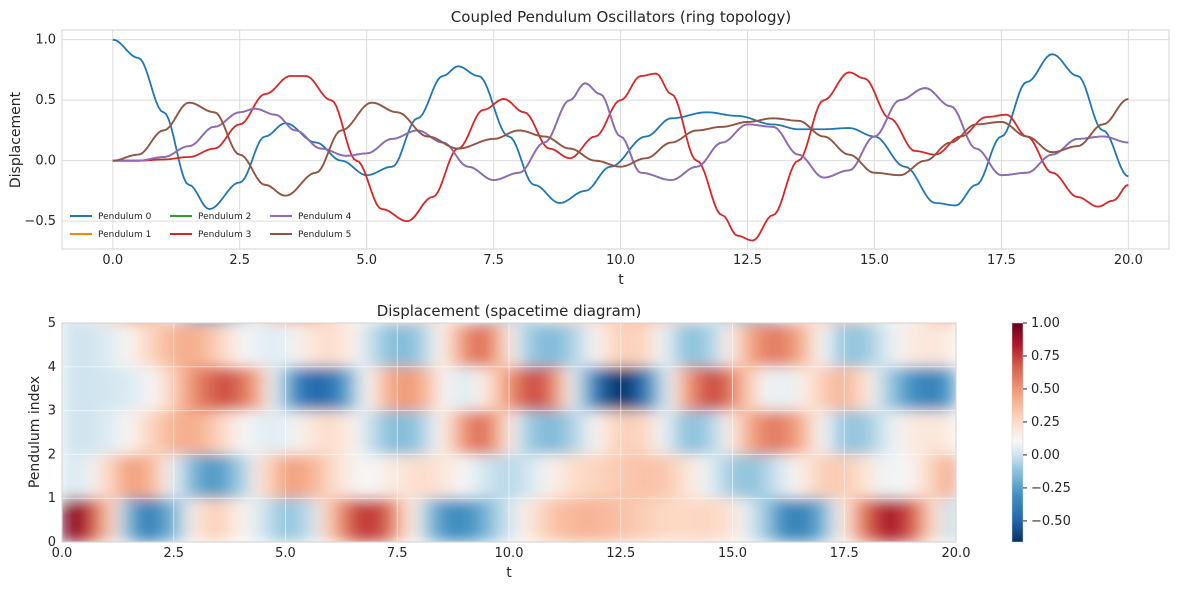 This screenshot has width=1189, height=590. Describe the element at coordinates (310, 235) in the screenshot. I see `legend-entry: Pendulum 5` at that location.